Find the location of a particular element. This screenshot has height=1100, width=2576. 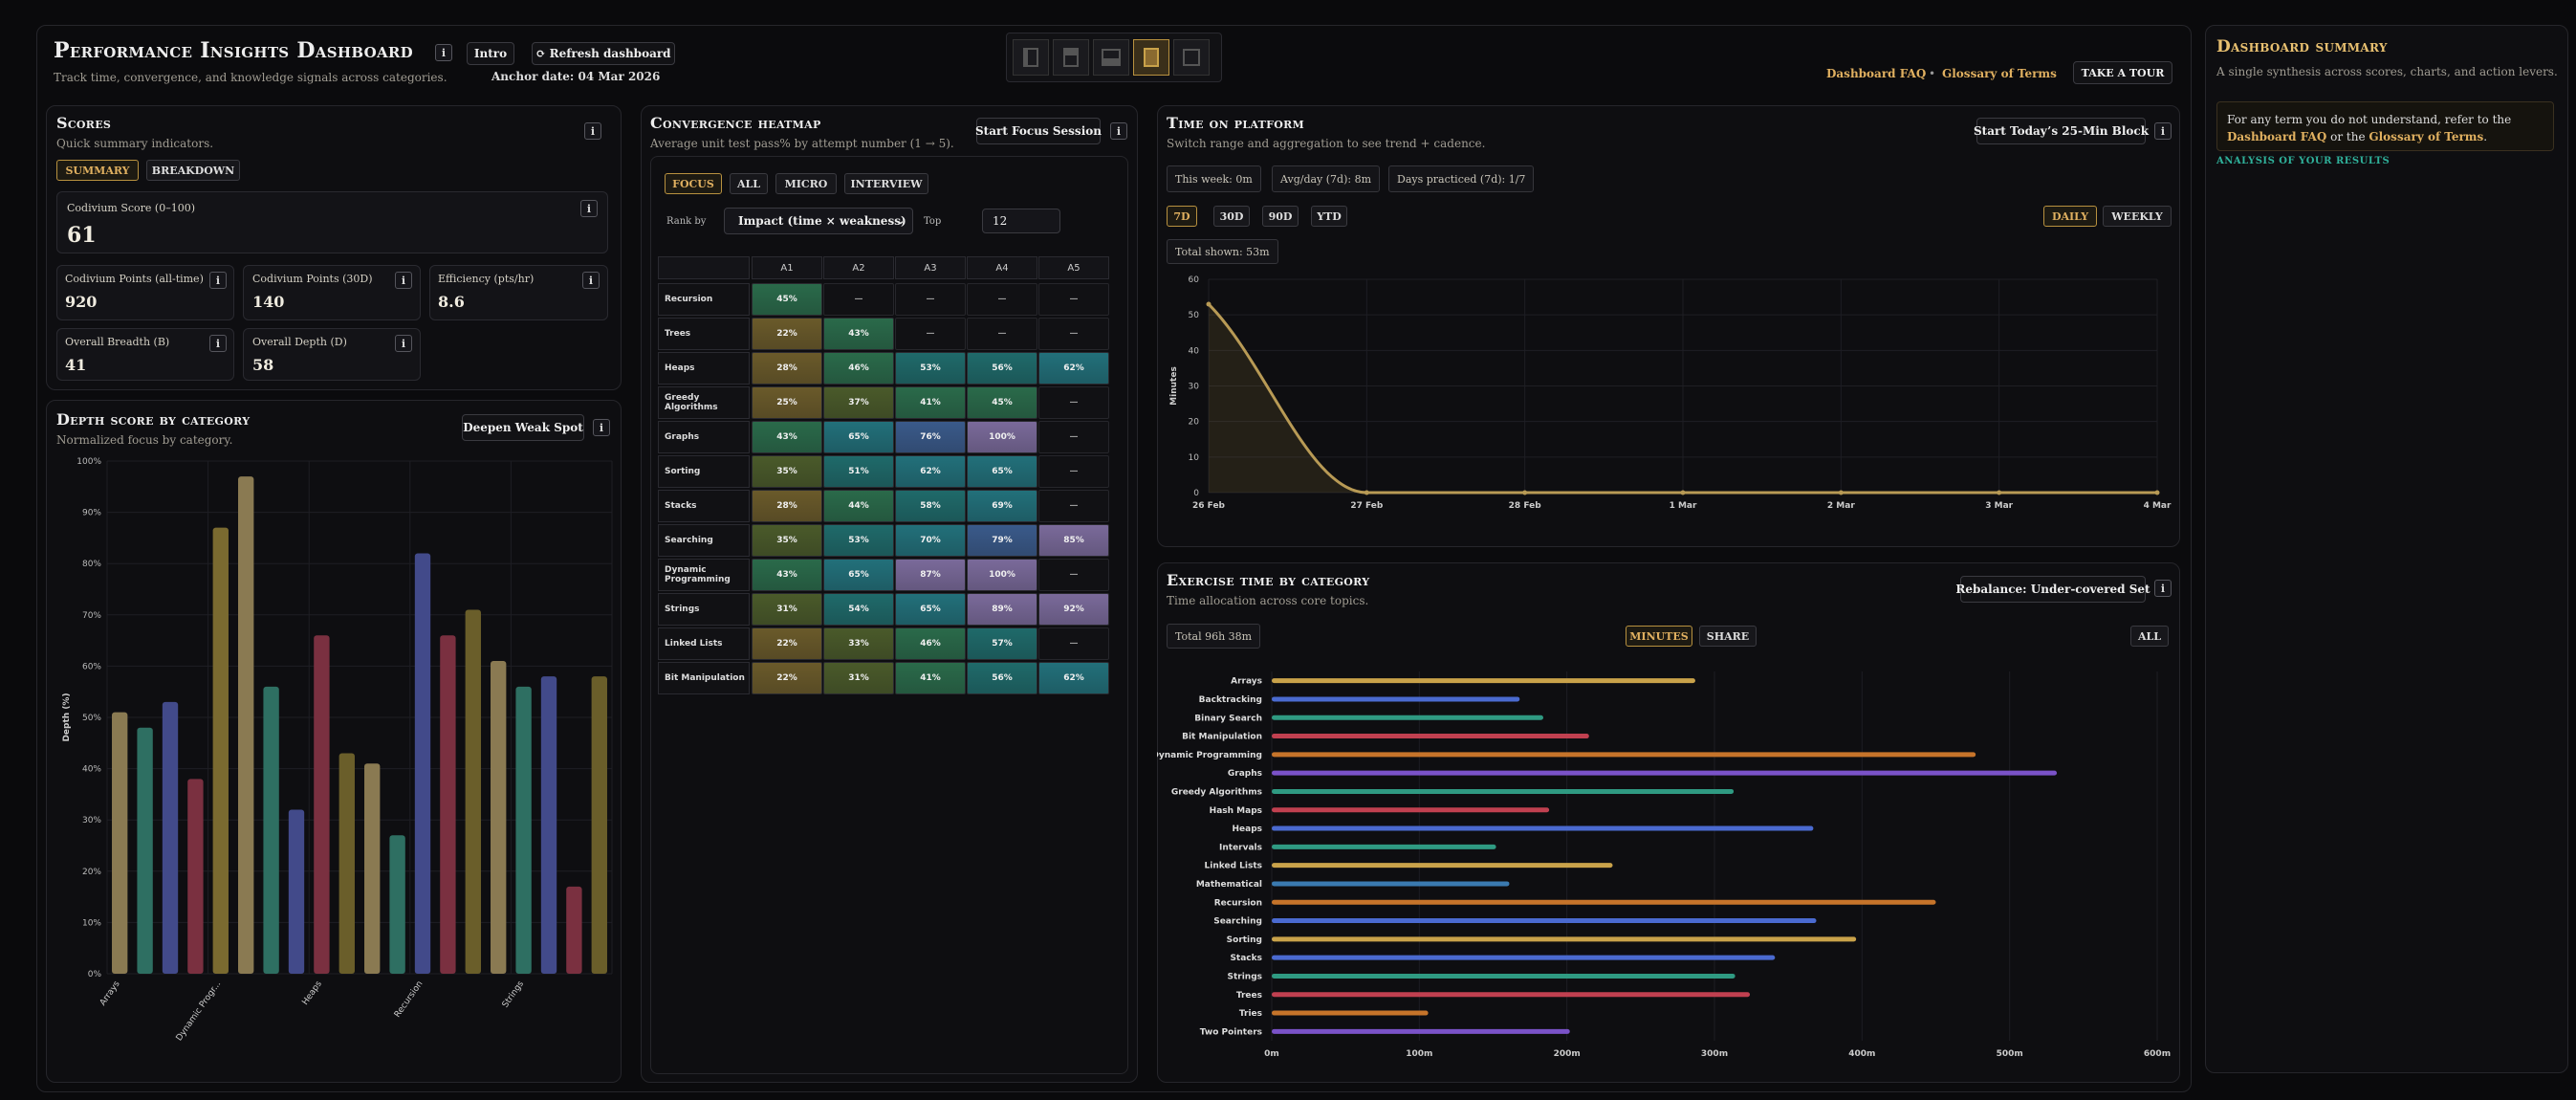

deepen-weak-spot-button: Deepen Weak Spot is located at coordinates (523, 427).